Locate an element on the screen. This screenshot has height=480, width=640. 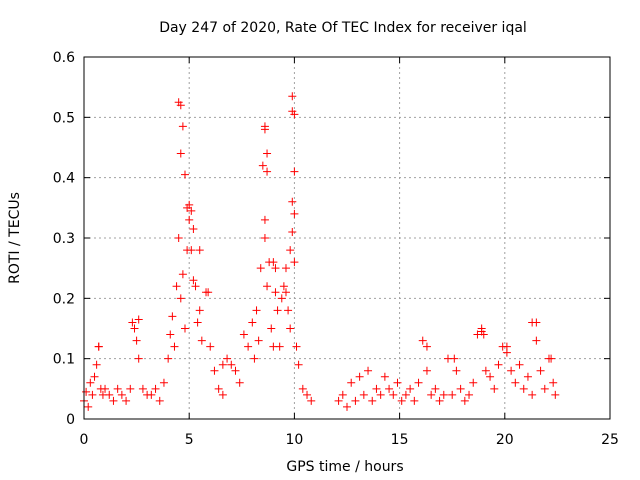
x-tick-label: 15 is located at coordinates (400, 440).